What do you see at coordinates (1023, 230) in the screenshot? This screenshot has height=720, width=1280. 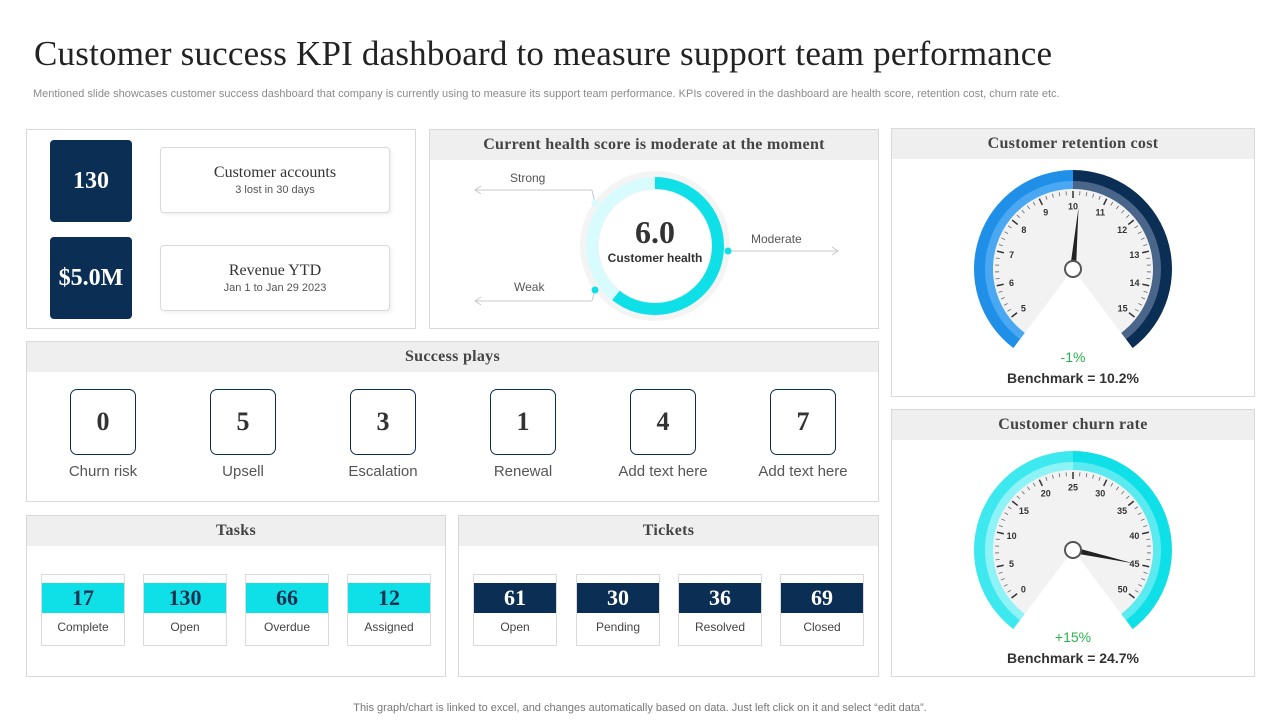 I see `gauge-tick-label: 8` at bounding box center [1023, 230].